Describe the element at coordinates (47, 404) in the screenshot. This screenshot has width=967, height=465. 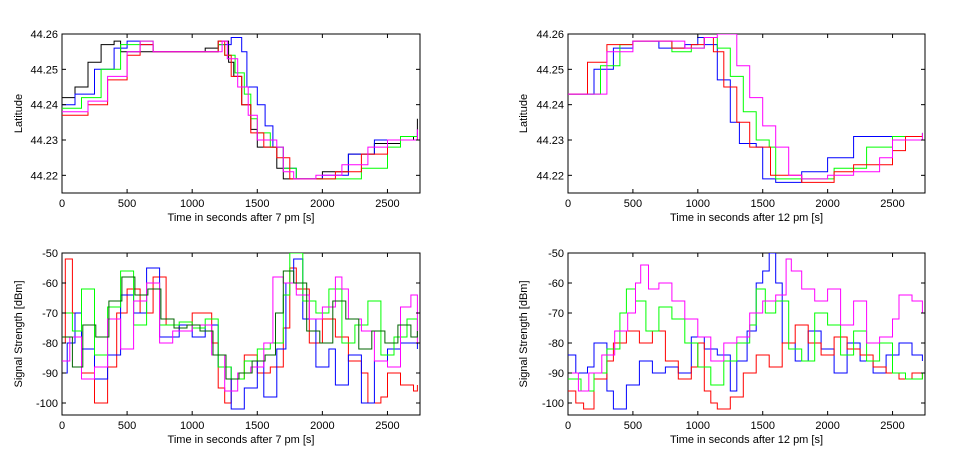
I see `chart2-ytick-label-0: -100` at that location.